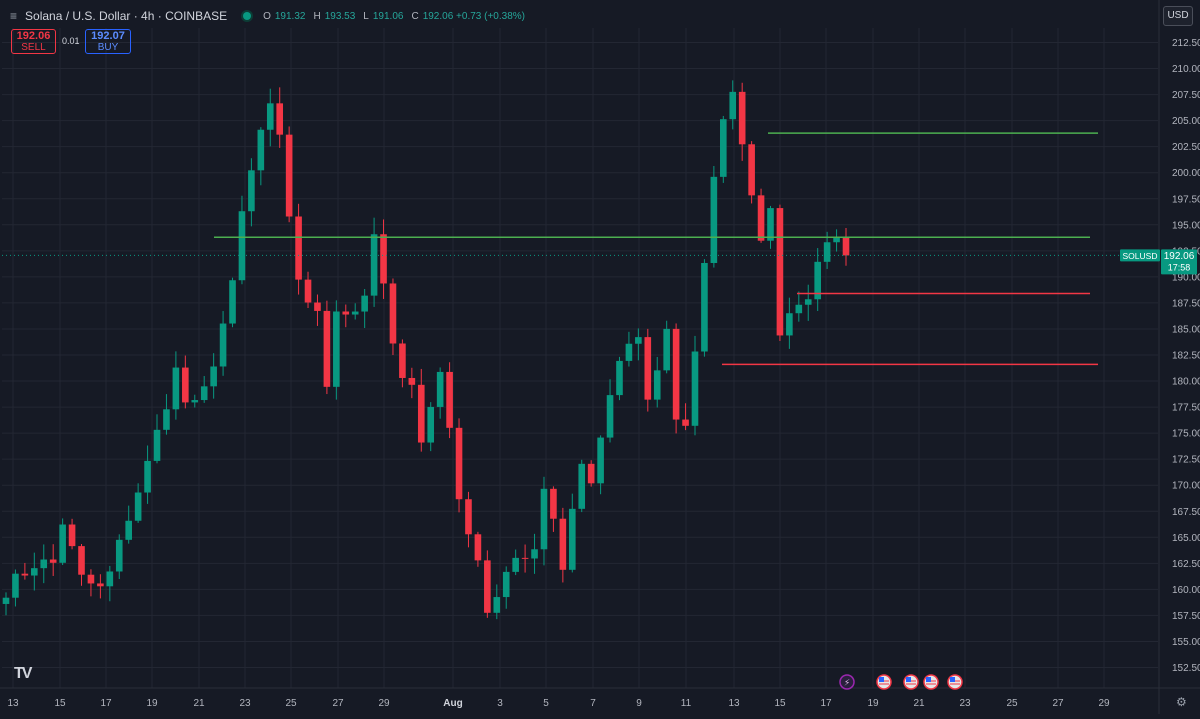 Image resolution: width=1200 pixels, height=719 pixels. Describe the element at coordinates (1012, 703) in the screenshot. I see `x-tick-label: 25` at that location.